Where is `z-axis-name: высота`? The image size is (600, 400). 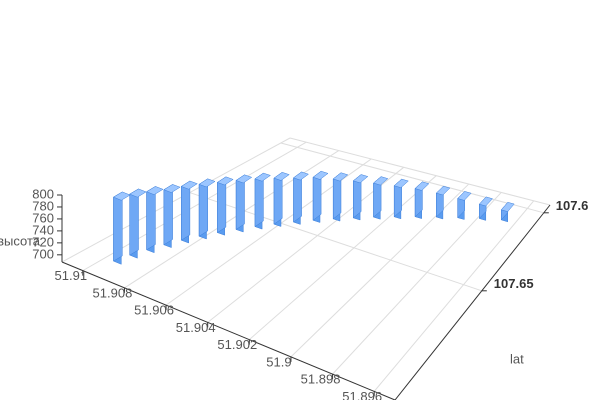
z-axis-name: высота is located at coordinates (20, 240).